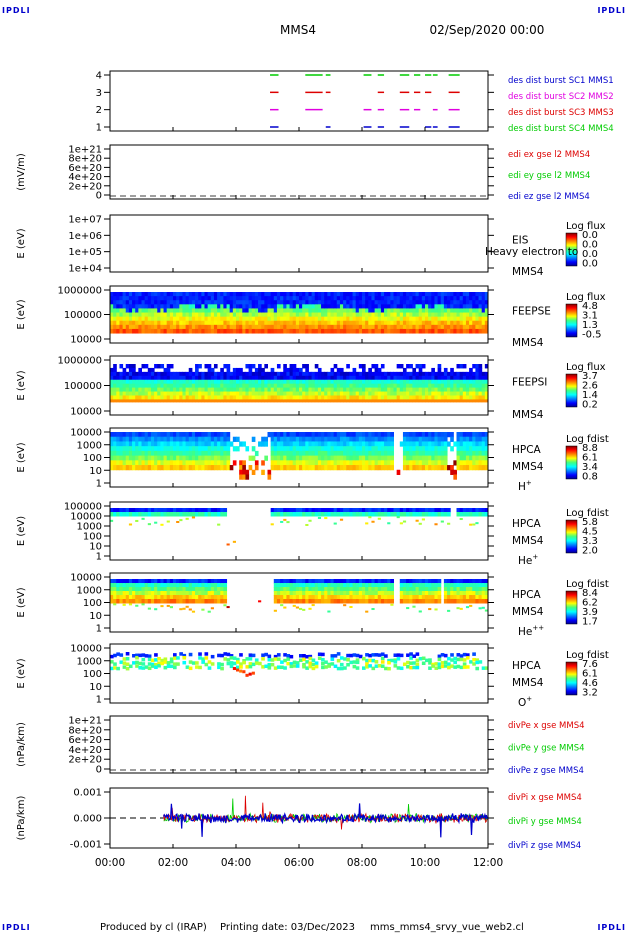 The image size is (630, 934). Describe the element at coordinates (79, 361) in the screenshot. I see `feepsi-ytick-label: 1000000` at that location.